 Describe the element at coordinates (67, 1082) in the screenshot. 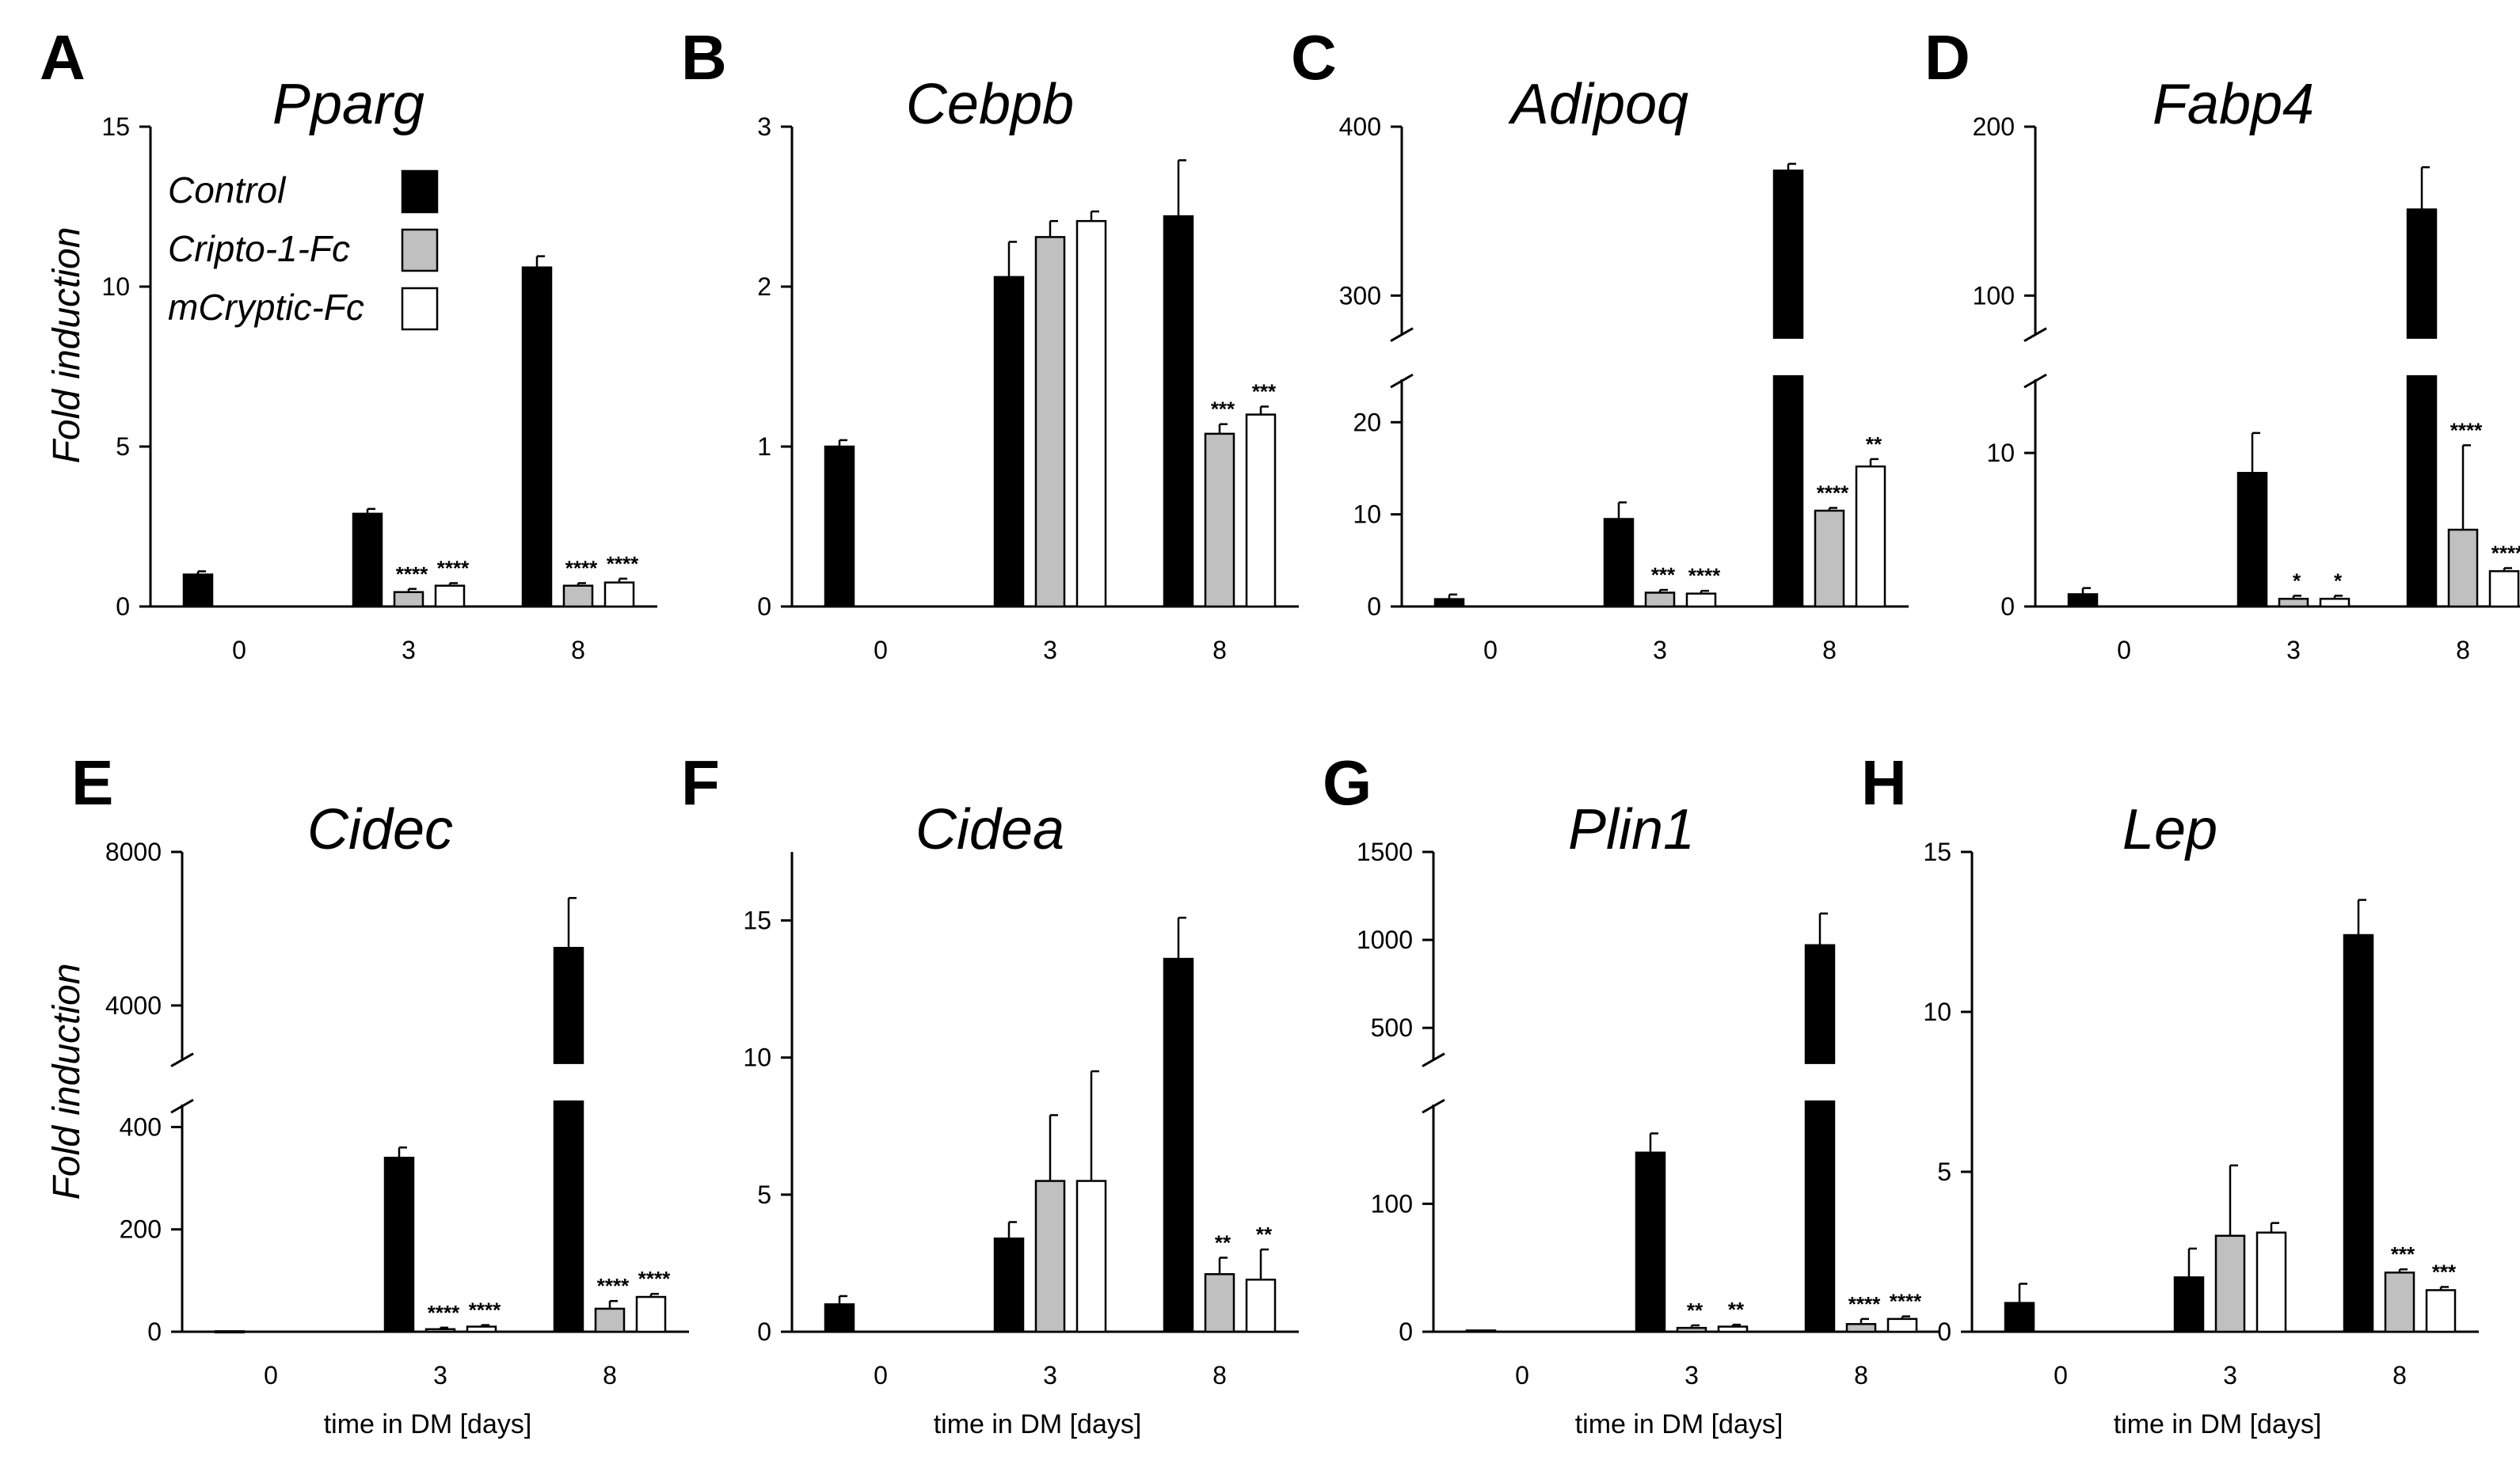

I see `y-axis-label-bottom: Fold induction` at that location.